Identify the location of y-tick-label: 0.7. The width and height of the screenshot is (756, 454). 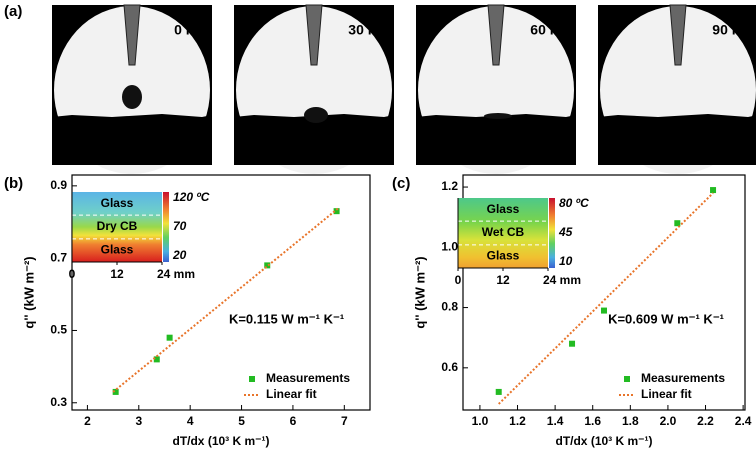
(58, 257).